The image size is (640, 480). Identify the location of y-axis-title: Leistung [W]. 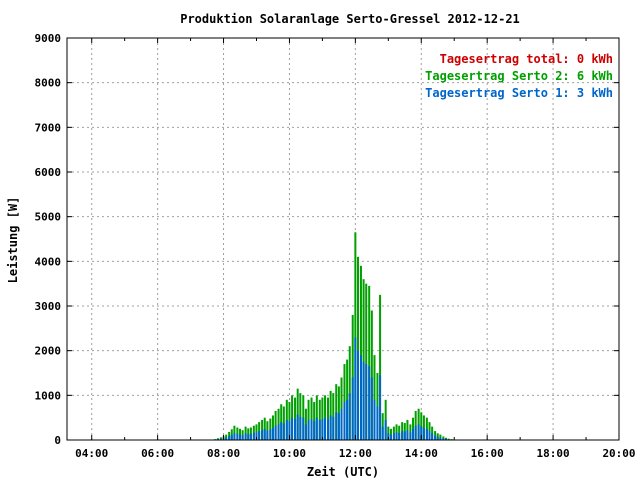
(13, 240).